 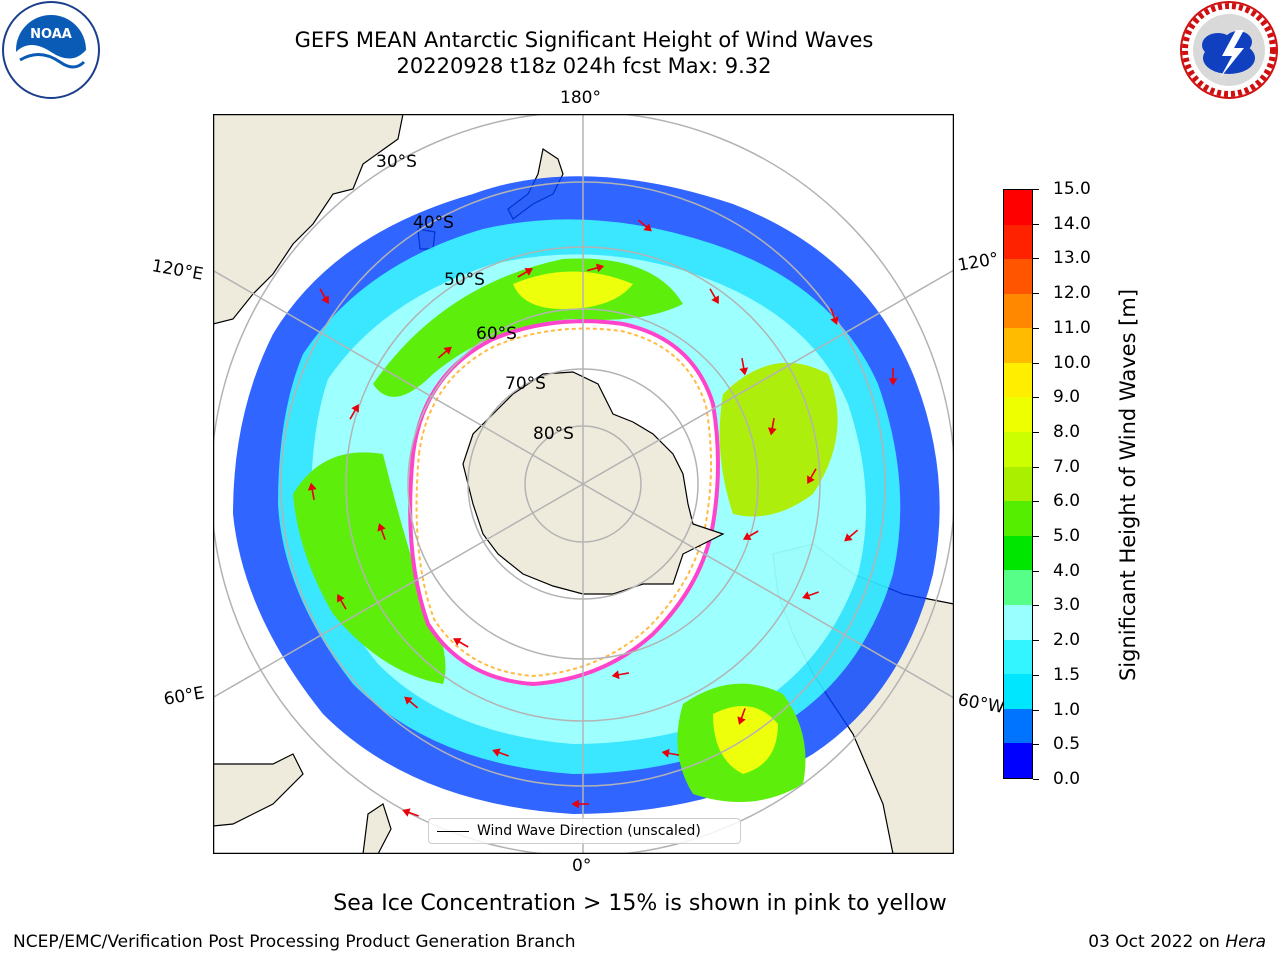 What do you see at coordinates (1067, 536) in the screenshot?
I see `colorbar-tick-label: 5.0` at bounding box center [1067, 536].